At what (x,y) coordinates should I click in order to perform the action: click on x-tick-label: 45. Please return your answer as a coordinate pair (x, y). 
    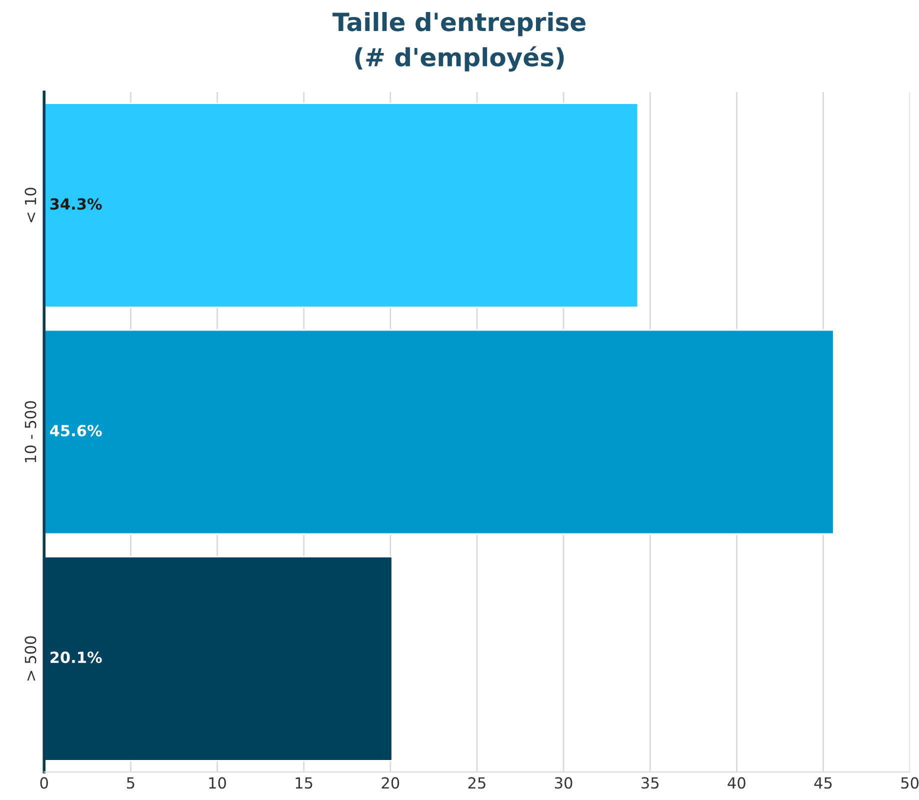
    Looking at the image, I should click on (823, 783).